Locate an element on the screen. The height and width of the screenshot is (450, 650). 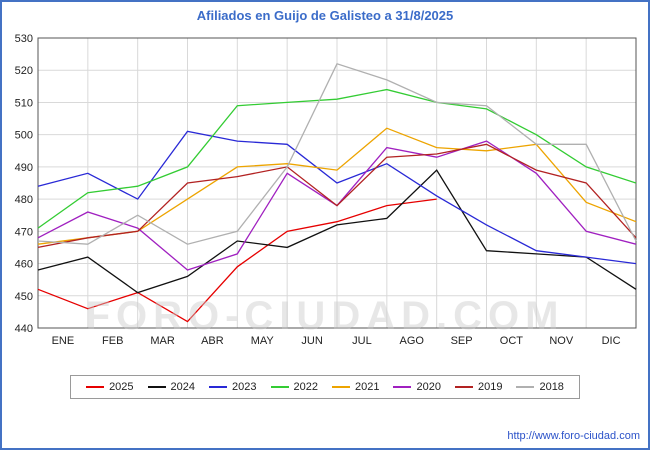
source-link: http://www.foro-ciudad.com is located at coordinates (573, 436).